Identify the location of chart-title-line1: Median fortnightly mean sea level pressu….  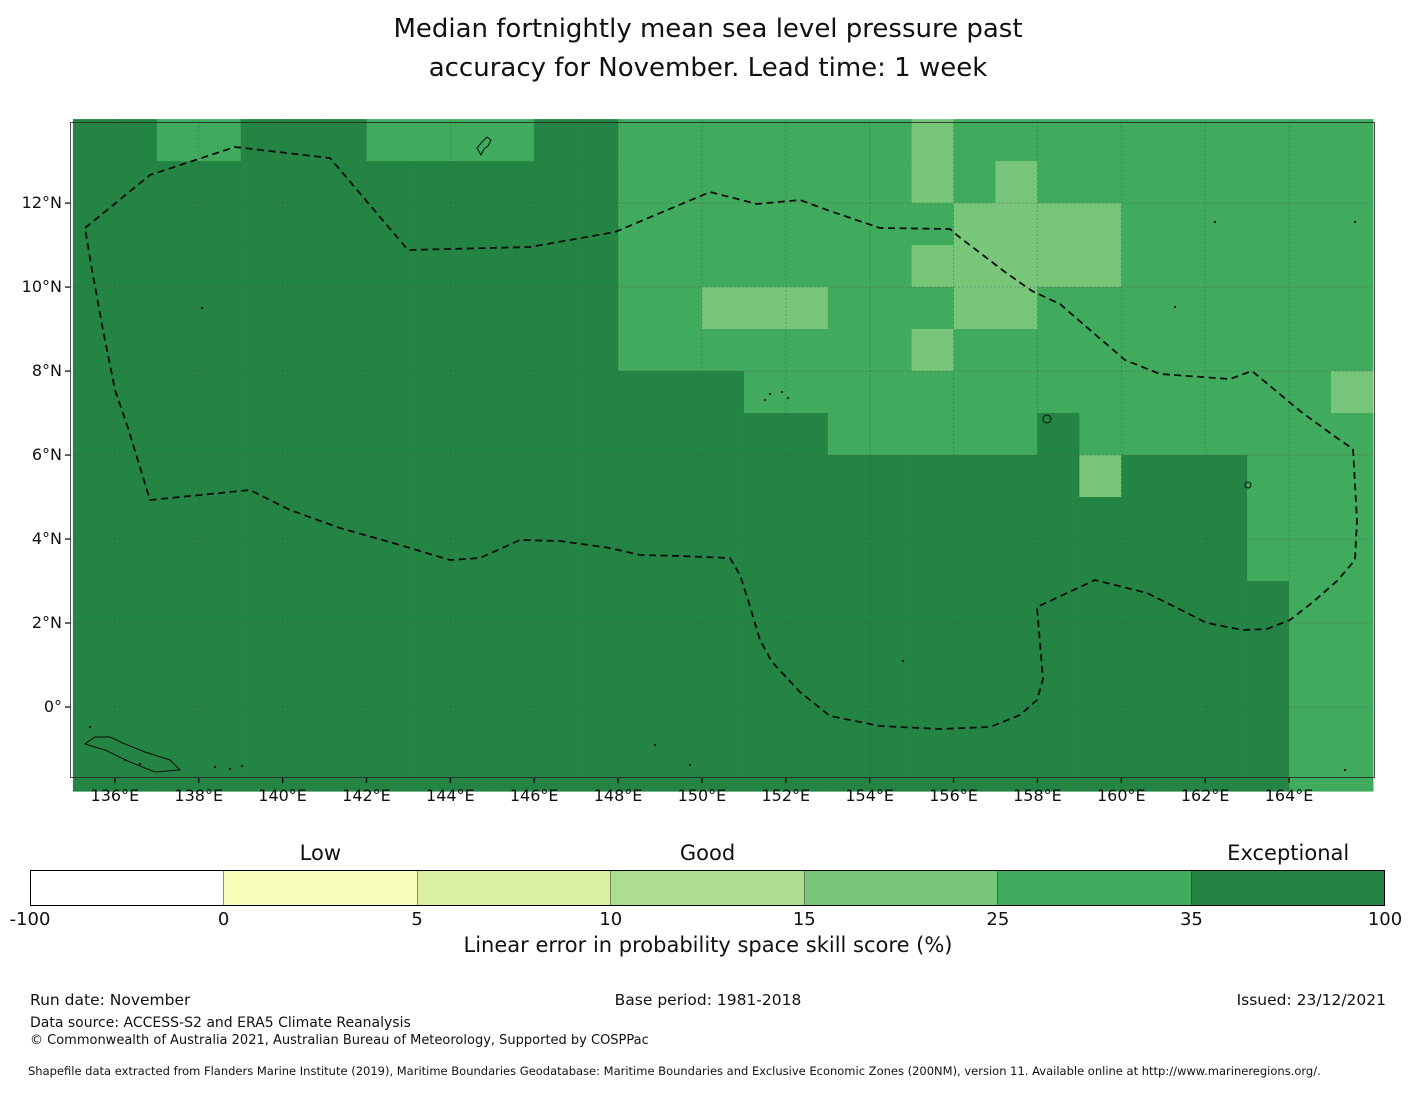
(708, 29).